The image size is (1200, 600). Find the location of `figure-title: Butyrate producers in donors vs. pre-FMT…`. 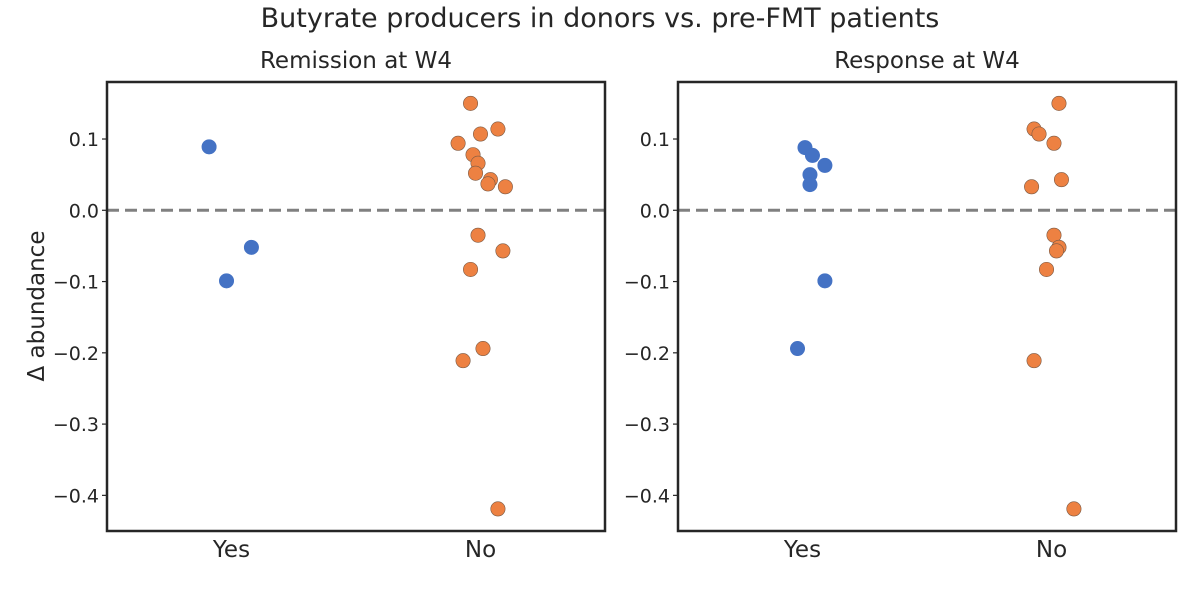

figure-title: Butyrate producers in donors vs. pre-FMT… is located at coordinates (600, 18).